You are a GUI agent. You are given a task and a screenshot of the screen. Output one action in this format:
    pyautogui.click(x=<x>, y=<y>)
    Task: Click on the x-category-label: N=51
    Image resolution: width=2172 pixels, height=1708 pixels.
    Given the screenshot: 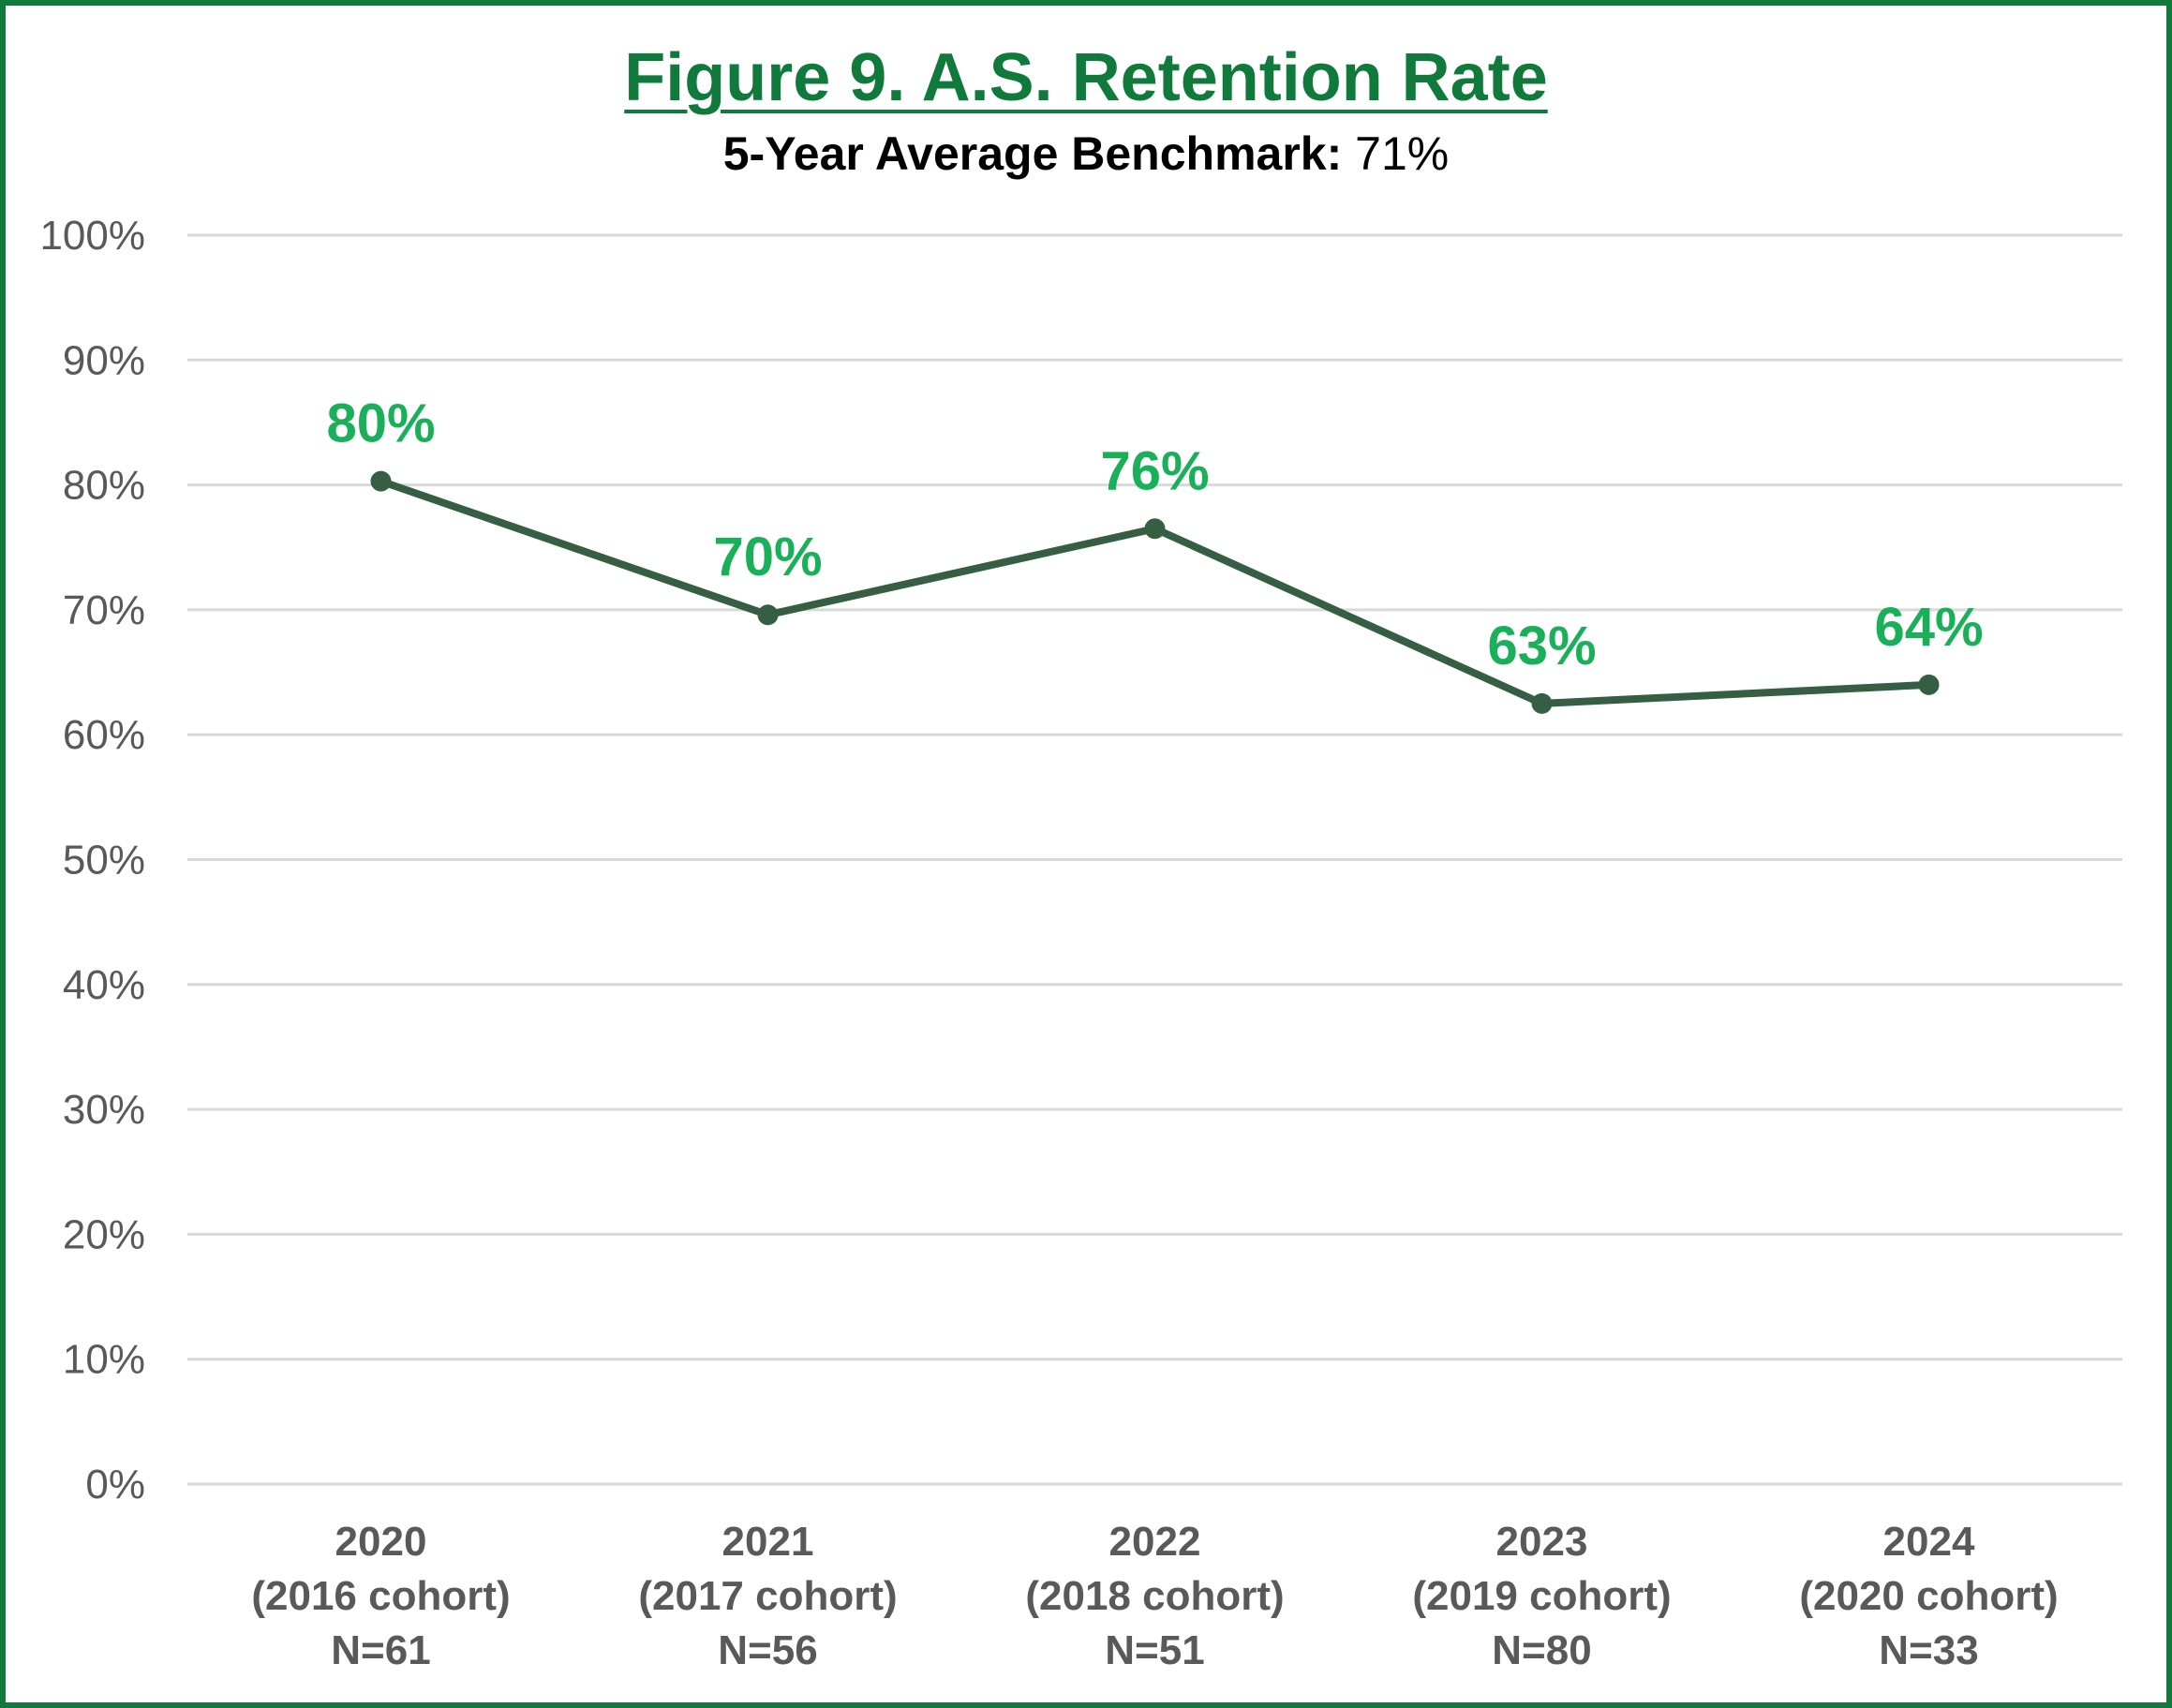 What is the action you would take?
    pyautogui.click(x=1155, y=1650)
    